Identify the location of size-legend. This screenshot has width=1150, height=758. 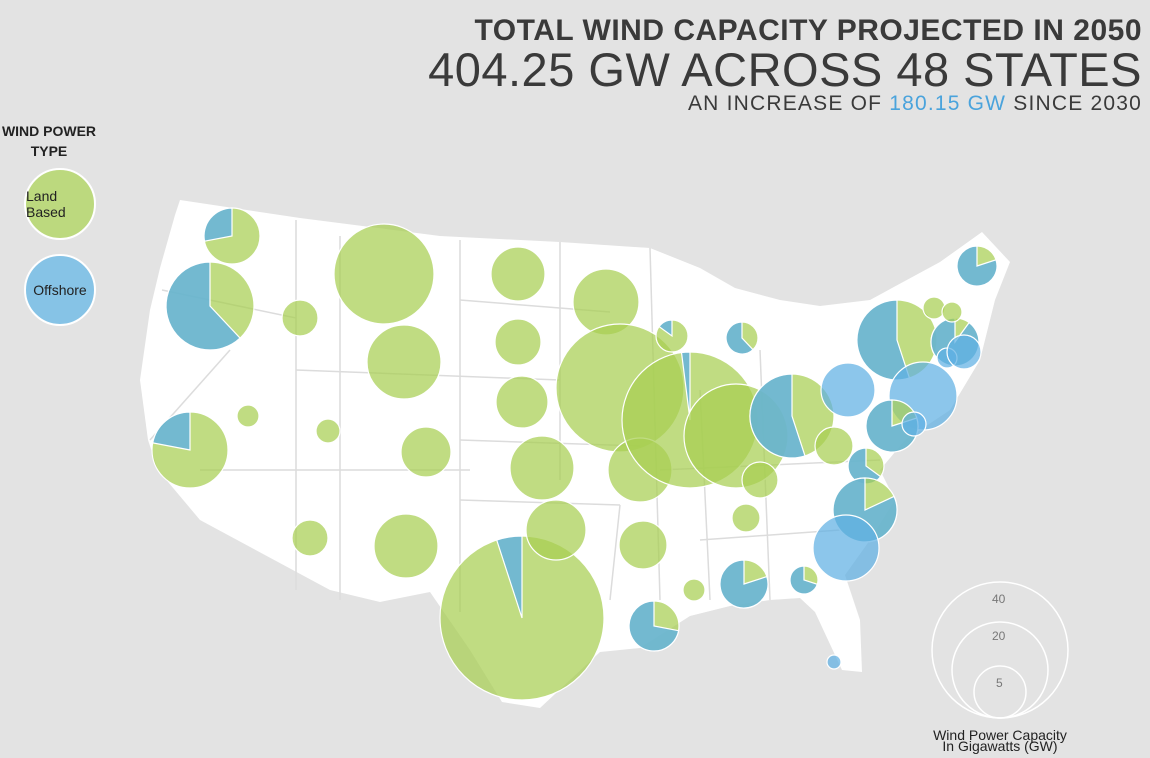
(1000, 650).